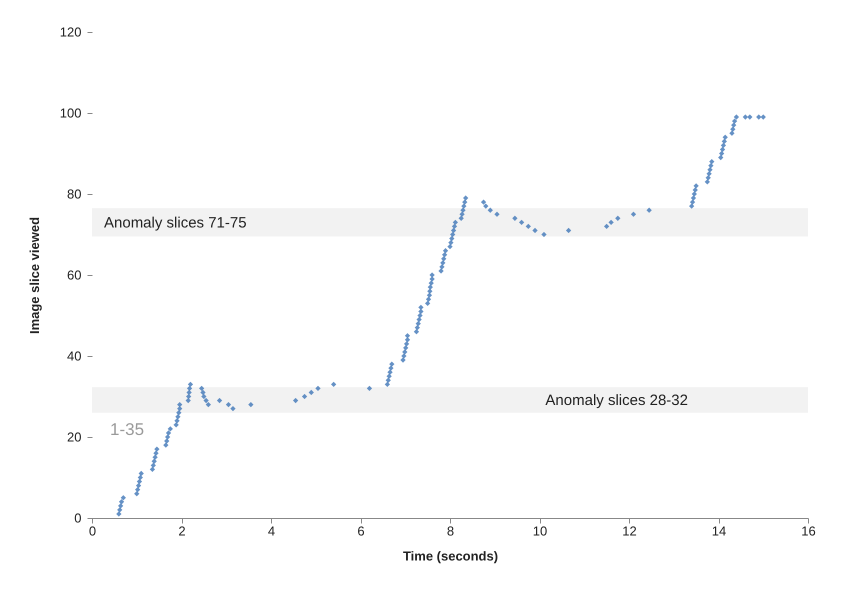 The image size is (852, 609). What do you see at coordinates (629, 531) in the screenshot?
I see `x-tick-label: 12` at bounding box center [629, 531].